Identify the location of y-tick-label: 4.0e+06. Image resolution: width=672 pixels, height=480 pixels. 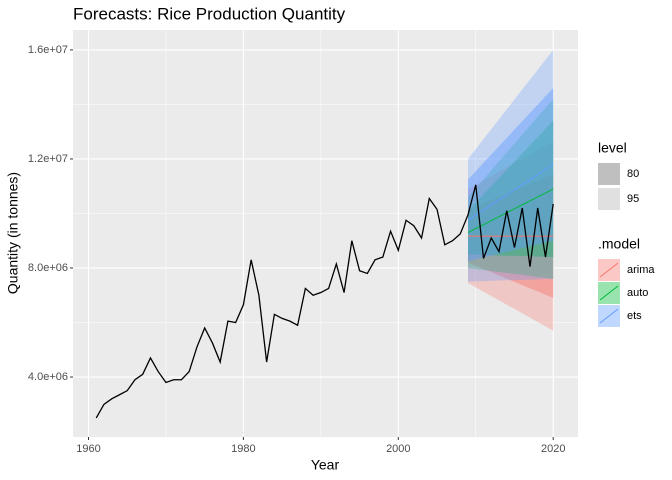
(48, 377).